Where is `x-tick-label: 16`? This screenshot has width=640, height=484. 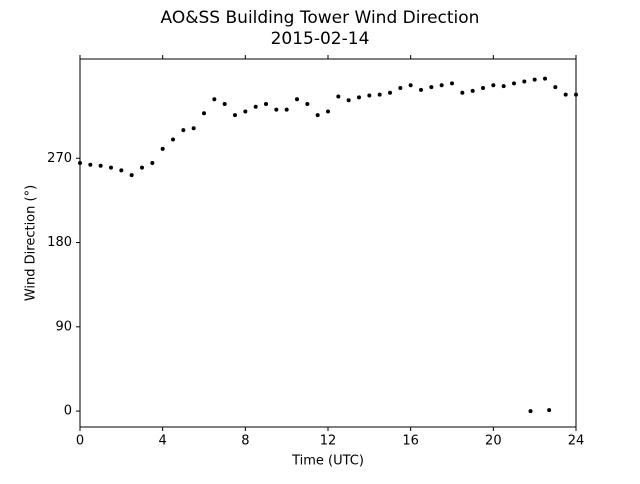 x-tick-label: 16 is located at coordinates (410, 441).